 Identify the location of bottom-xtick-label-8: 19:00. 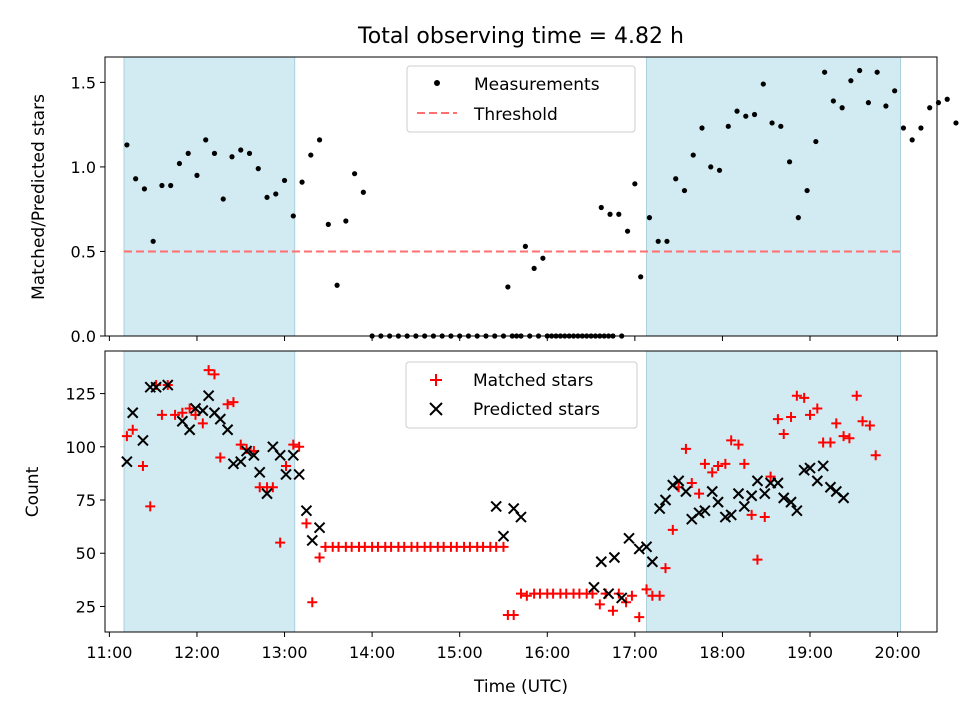
(810, 652).